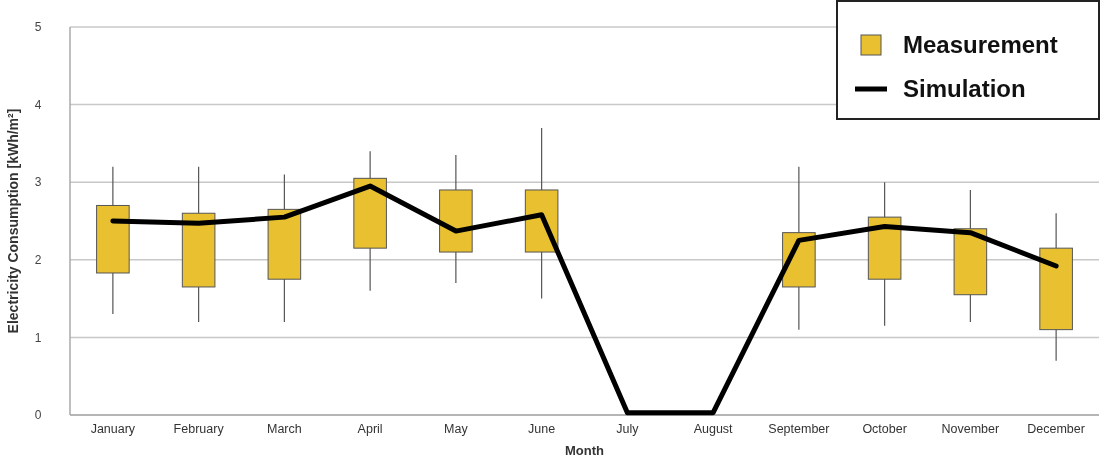 This screenshot has height=459, width=1107. What do you see at coordinates (585, 450) in the screenshot?
I see `x-axis-title: Month` at bounding box center [585, 450].